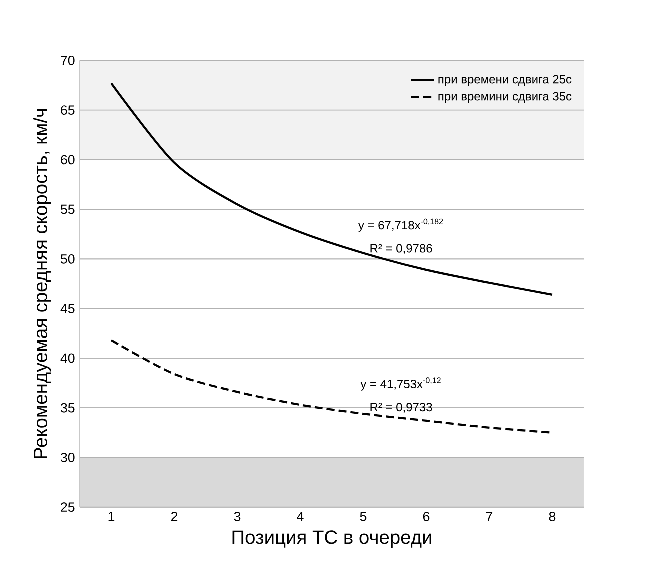 Image resolution: width=664 pixels, height=574 pixels. I want to click on legend-label: при времени сдвига 25с, so click(505, 80).